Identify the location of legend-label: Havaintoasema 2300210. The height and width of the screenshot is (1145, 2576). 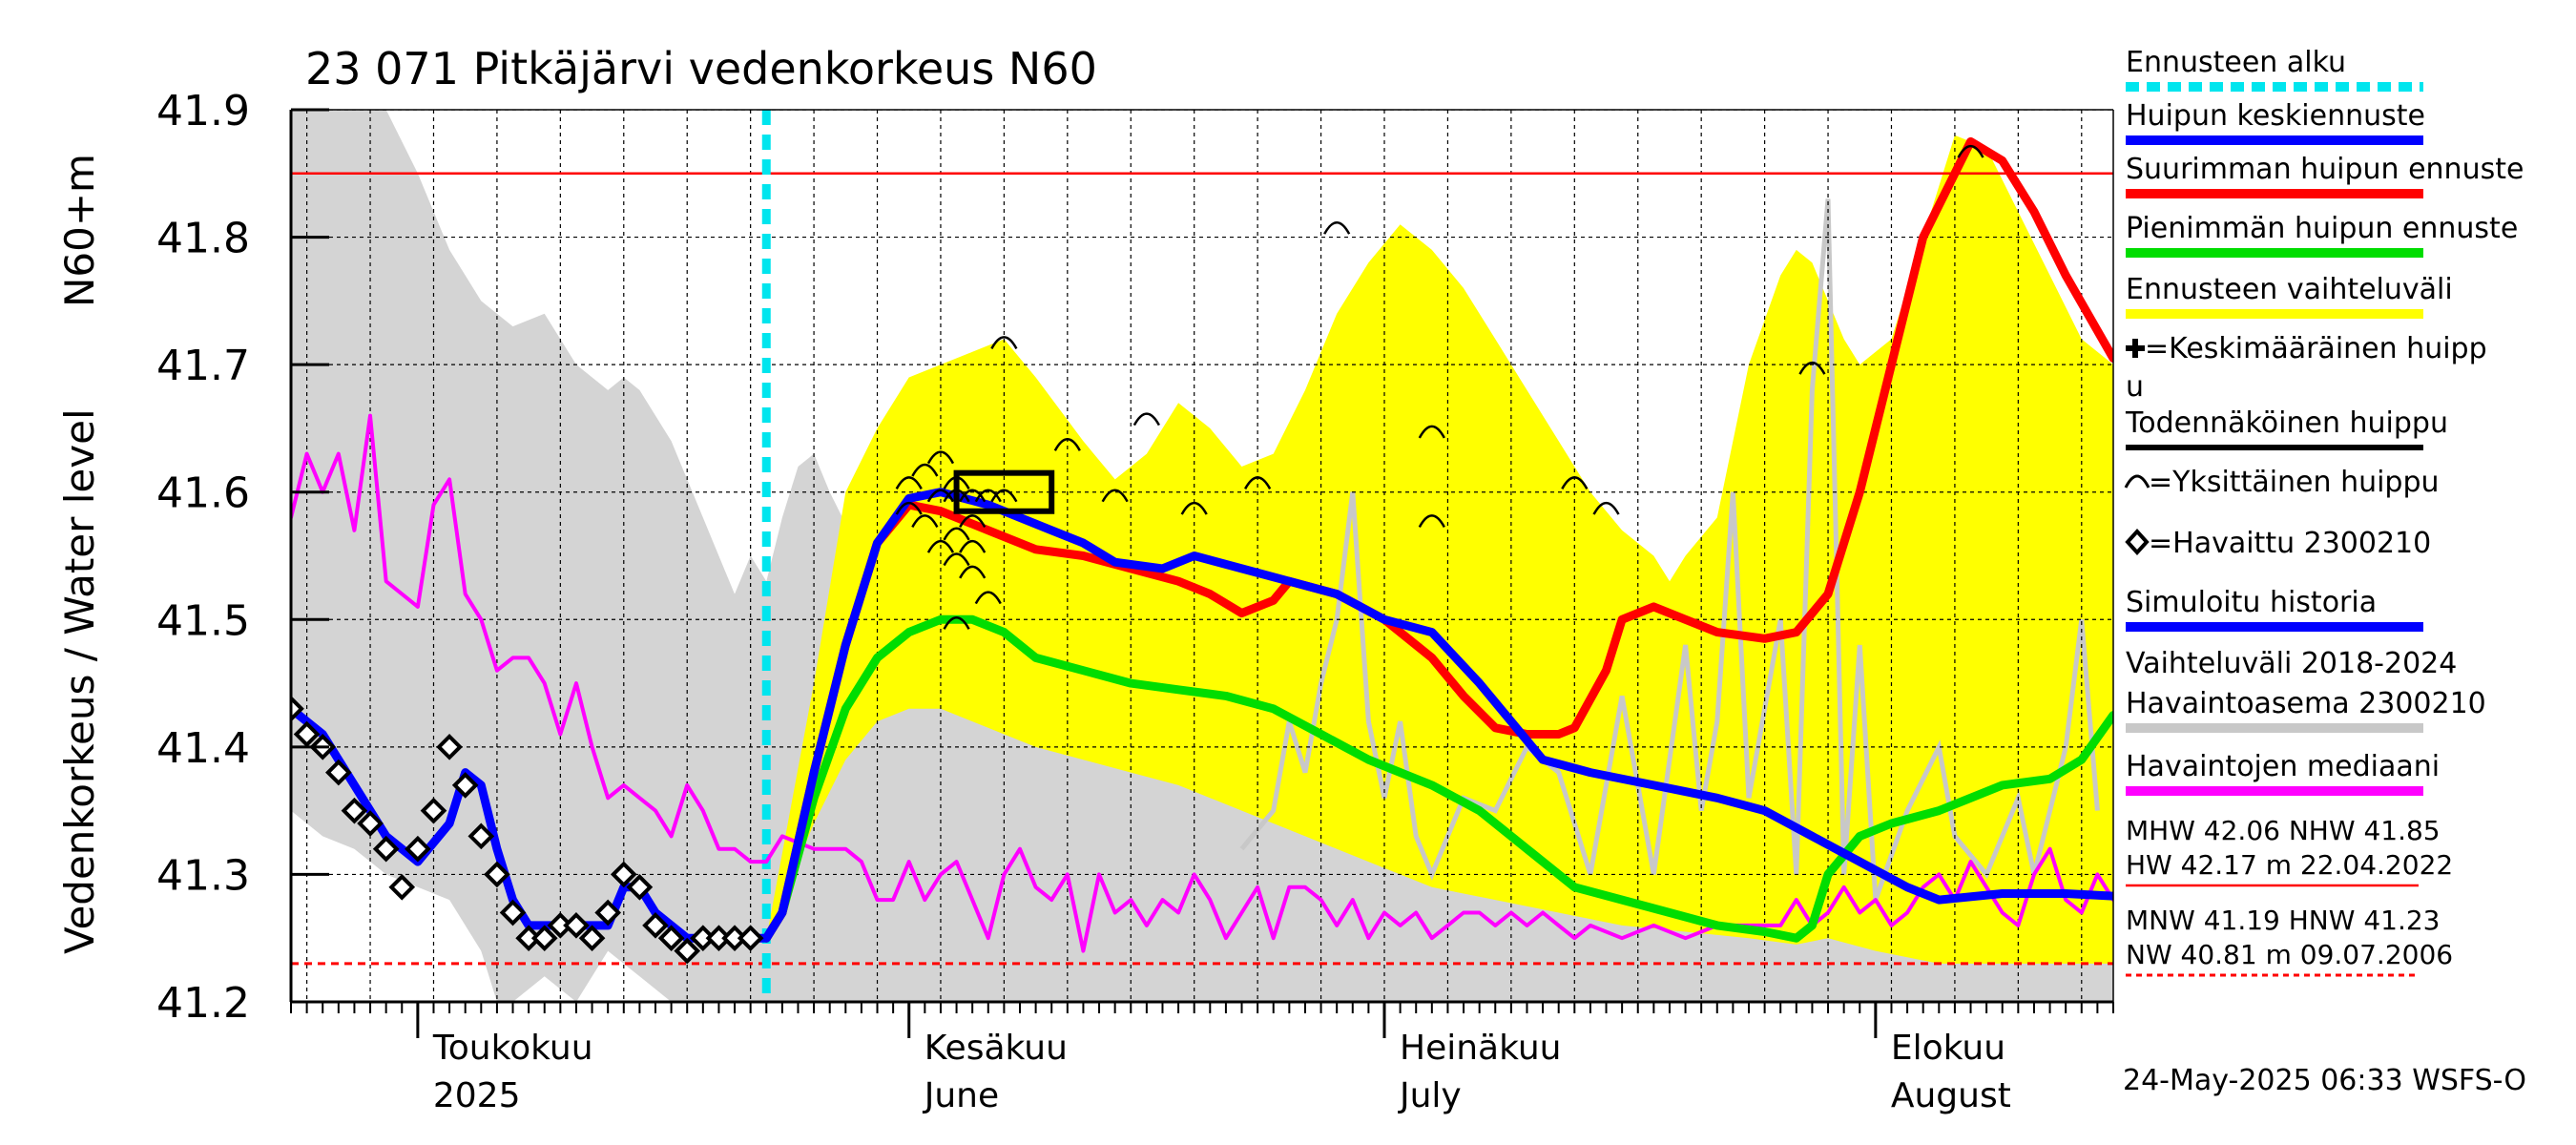
(2306, 704).